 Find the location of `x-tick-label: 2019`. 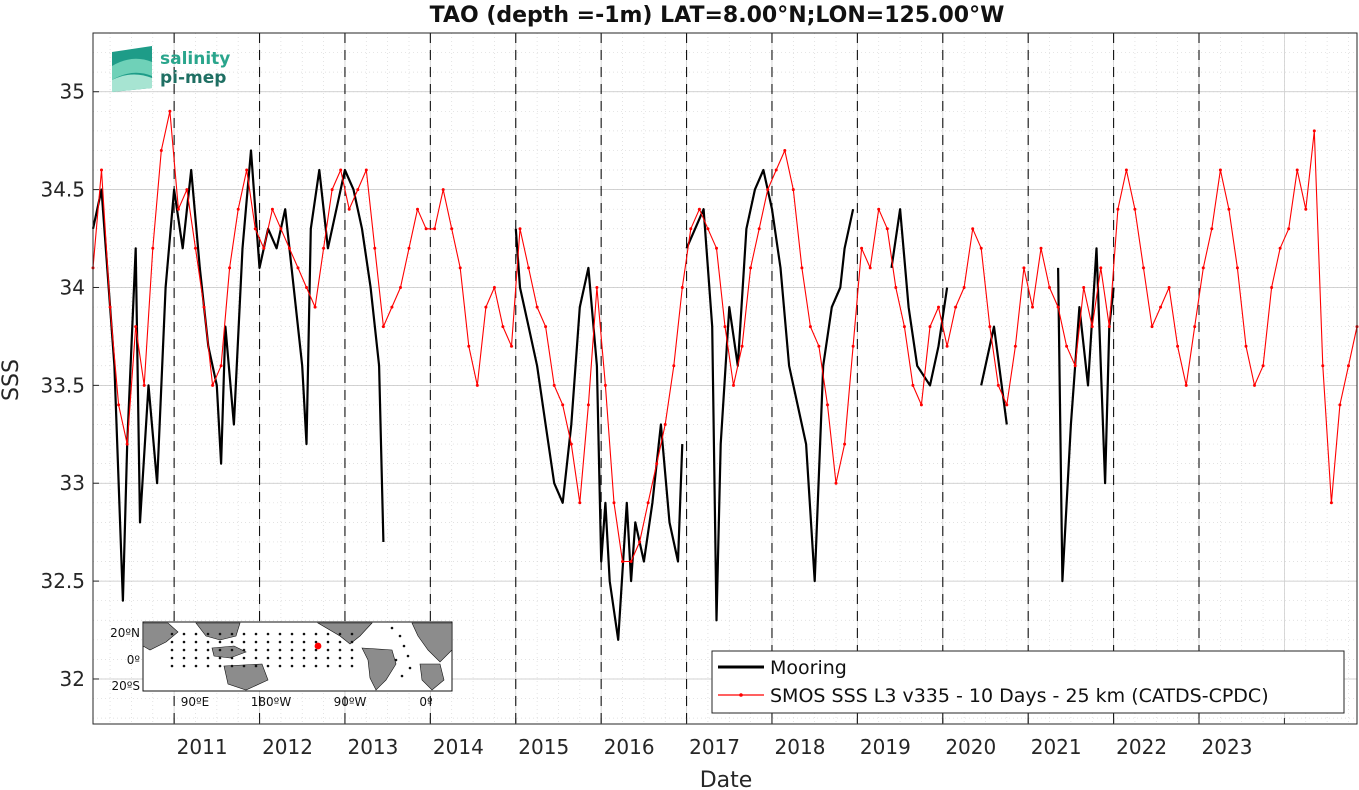

x-tick-label: 2019 is located at coordinates (885, 747).